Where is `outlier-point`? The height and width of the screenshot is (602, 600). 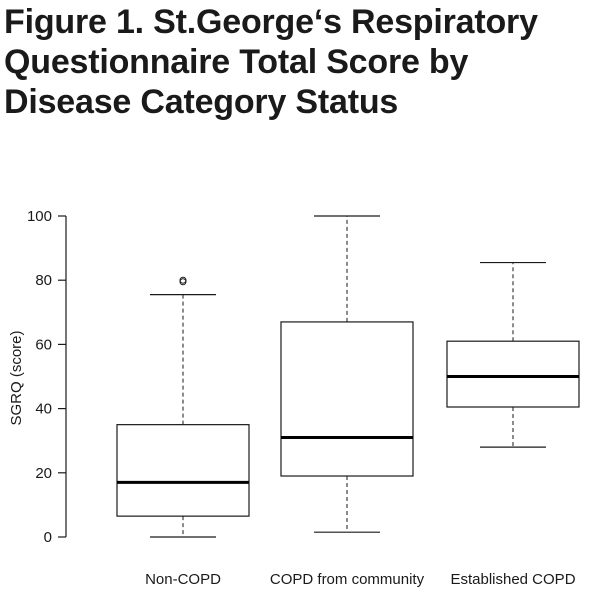 outlier-point is located at coordinates (183, 280).